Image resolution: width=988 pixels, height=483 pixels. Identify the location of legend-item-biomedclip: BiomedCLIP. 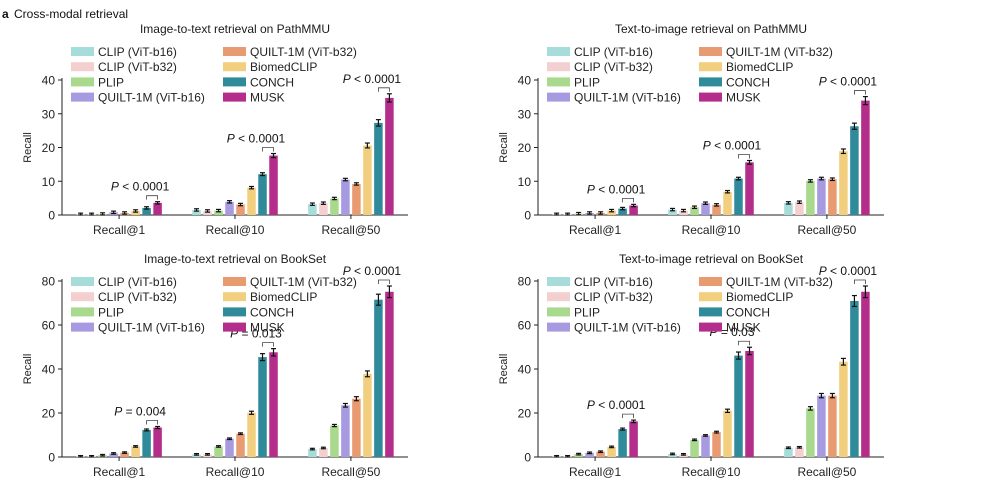
(270, 67).